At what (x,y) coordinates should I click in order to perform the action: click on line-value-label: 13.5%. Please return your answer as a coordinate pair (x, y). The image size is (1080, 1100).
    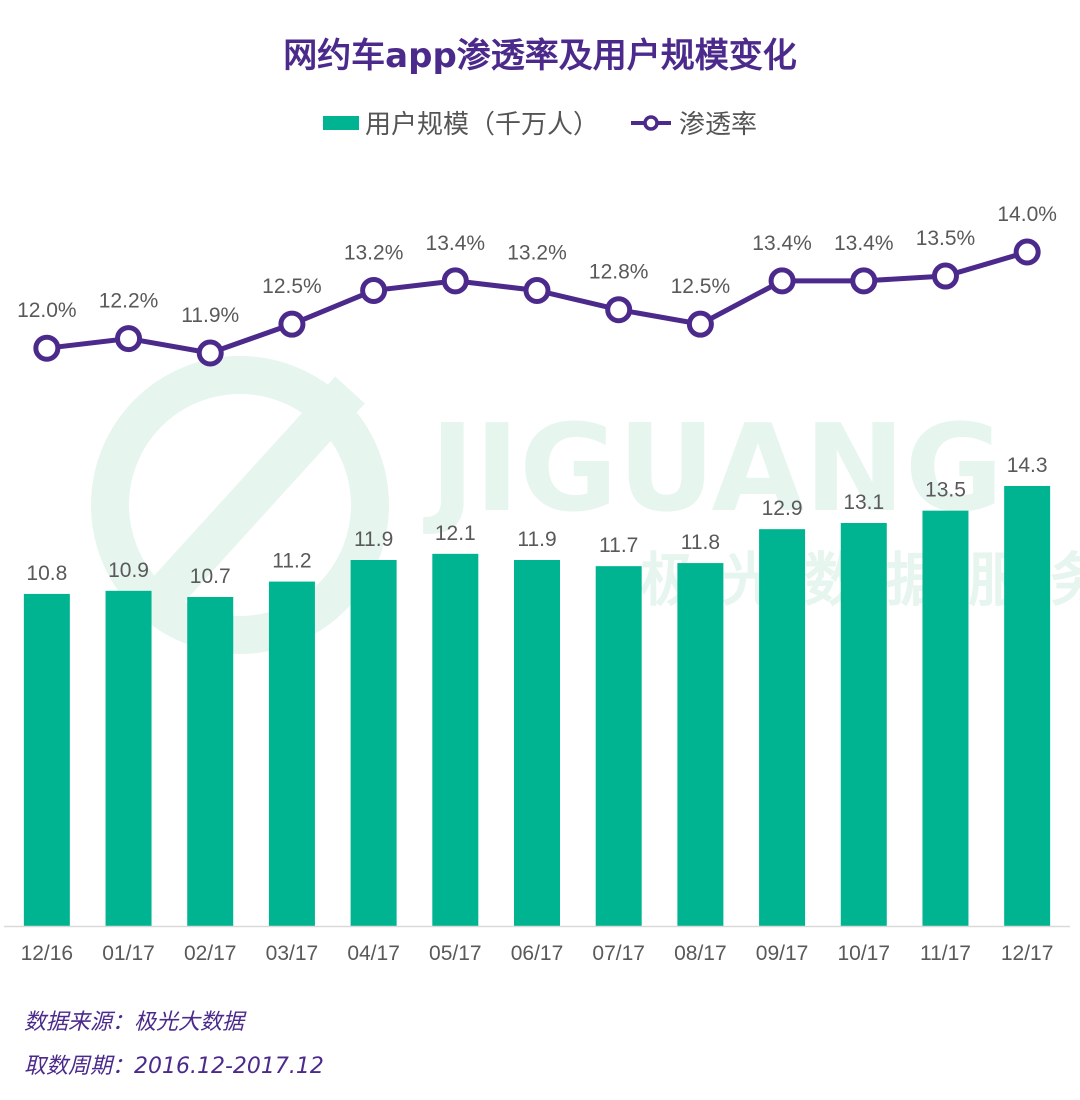
    Looking at the image, I should click on (946, 238).